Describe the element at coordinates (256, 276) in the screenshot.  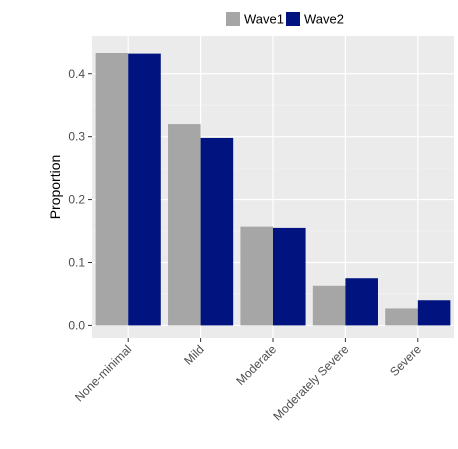
I see `bar-wave1-moderate` at that location.